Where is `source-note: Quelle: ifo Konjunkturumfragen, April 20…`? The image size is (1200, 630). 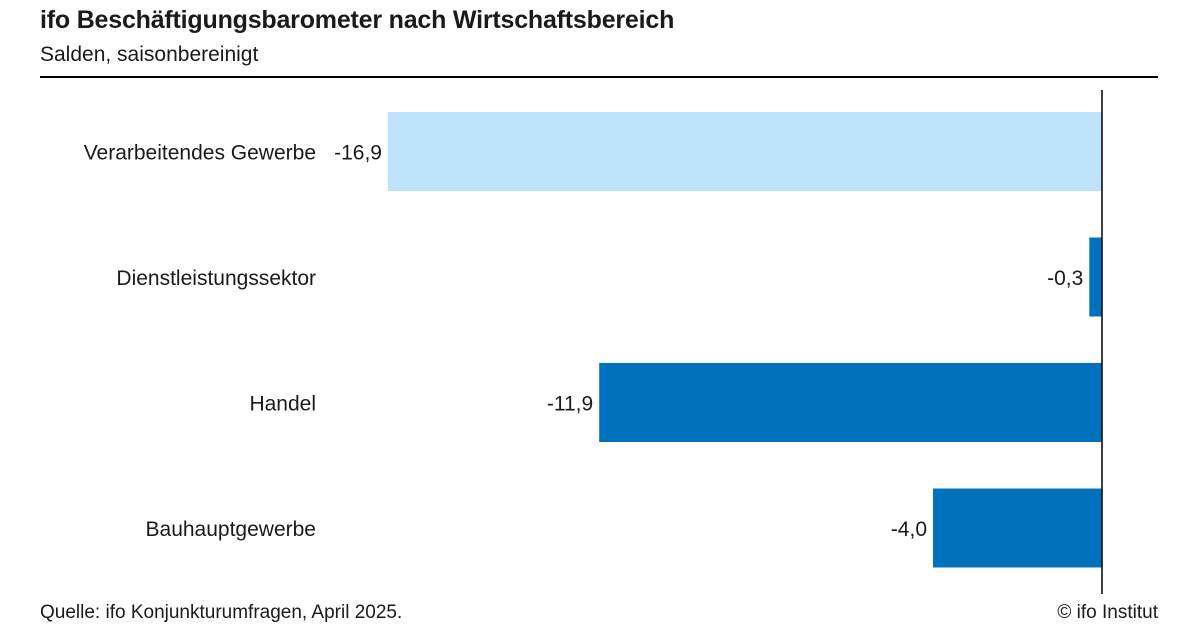 source-note: Quelle: ifo Konjunkturumfragen, April 20… is located at coordinates (221, 612).